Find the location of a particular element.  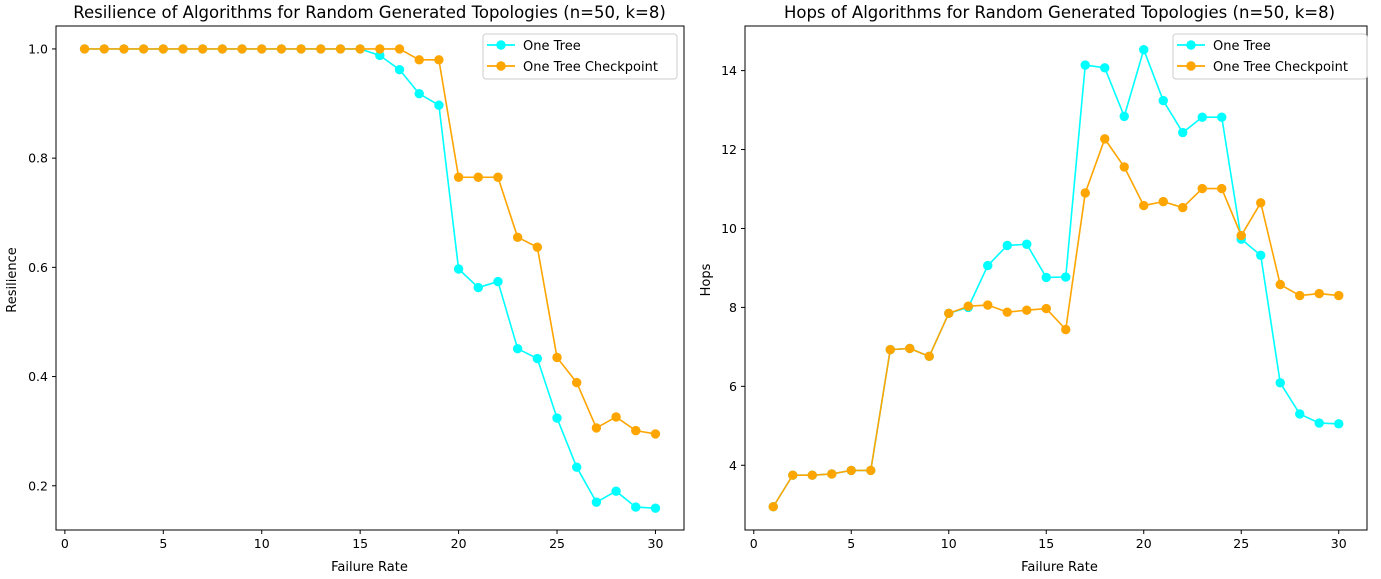

legend-marker-one-tree is located at coordinates (501, 45).